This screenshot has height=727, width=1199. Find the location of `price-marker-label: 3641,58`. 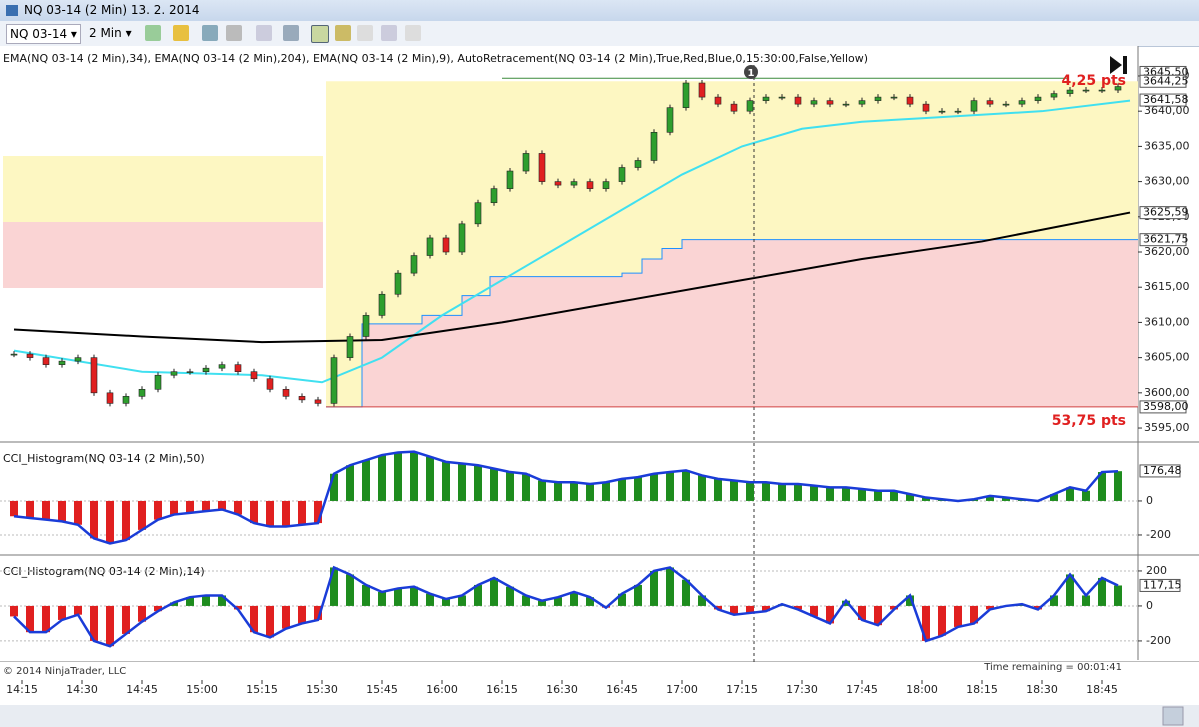

price-marker-label: 3641,58 is located at coordinates (1166, 99).